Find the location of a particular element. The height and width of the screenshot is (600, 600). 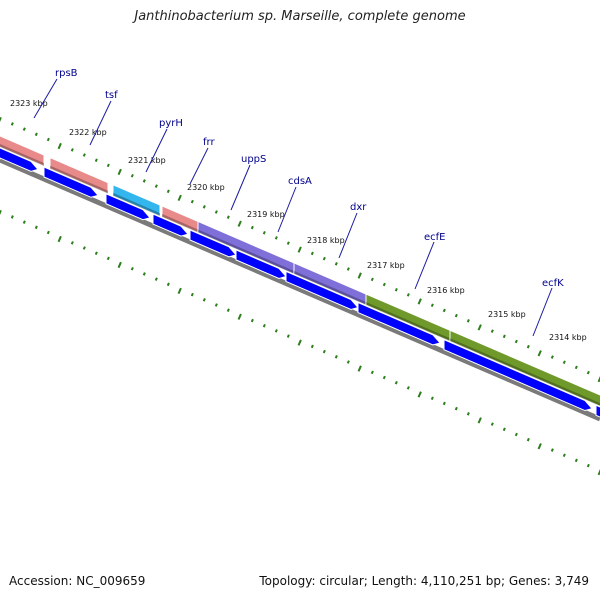

gene-label-uppS: uppS is located at coordinates (253, 159).